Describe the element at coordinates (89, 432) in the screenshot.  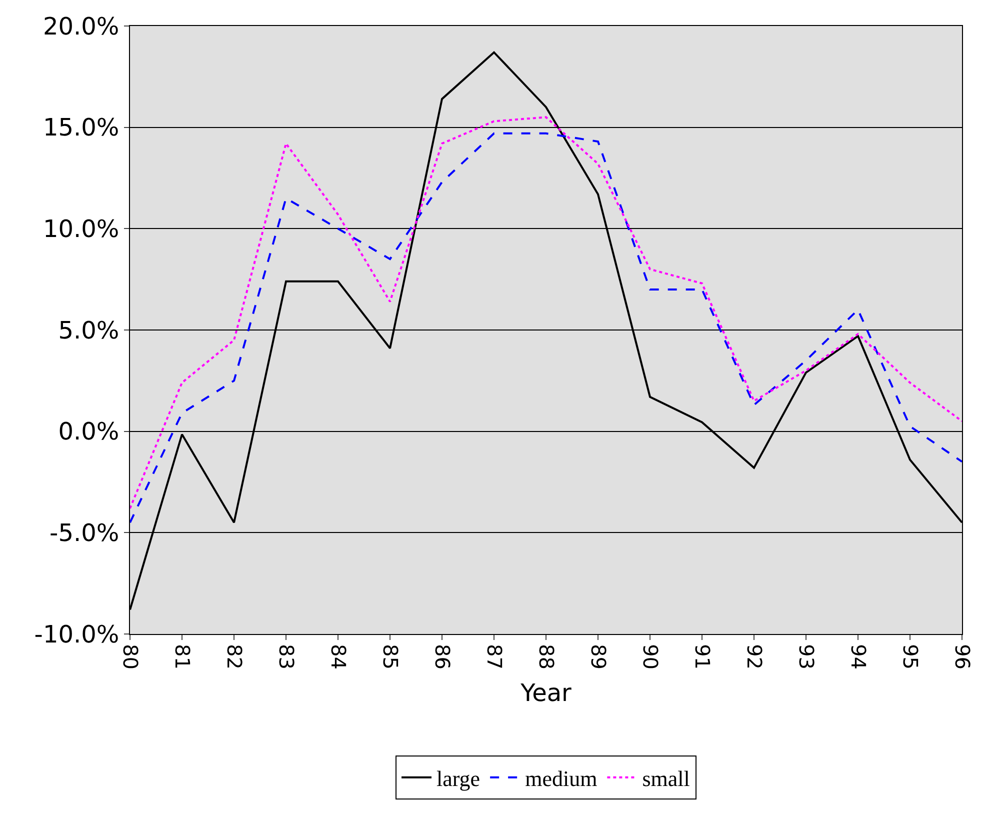
I see `y-tick-label: 0.0%` at that location.